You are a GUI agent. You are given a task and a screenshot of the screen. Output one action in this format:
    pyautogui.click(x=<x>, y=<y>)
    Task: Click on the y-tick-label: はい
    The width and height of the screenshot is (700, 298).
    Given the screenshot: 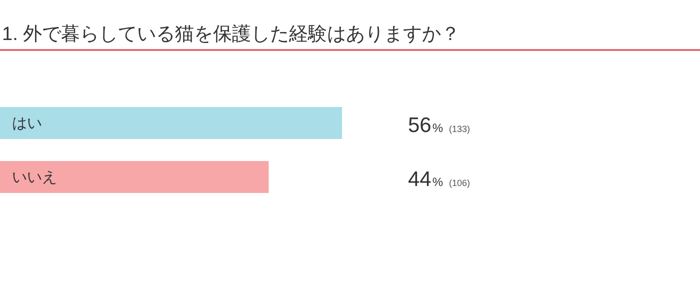 What is the action you would take?
    pyautogui.click(x=27, y=123)
    